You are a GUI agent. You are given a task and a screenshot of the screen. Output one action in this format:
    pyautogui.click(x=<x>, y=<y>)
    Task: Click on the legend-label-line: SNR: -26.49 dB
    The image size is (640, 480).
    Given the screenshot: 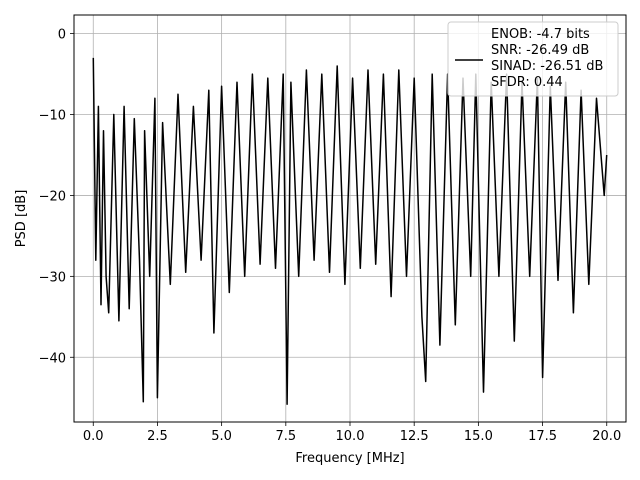 What is the action you would take?
    pyautogui.click(x=540, y=50)
    